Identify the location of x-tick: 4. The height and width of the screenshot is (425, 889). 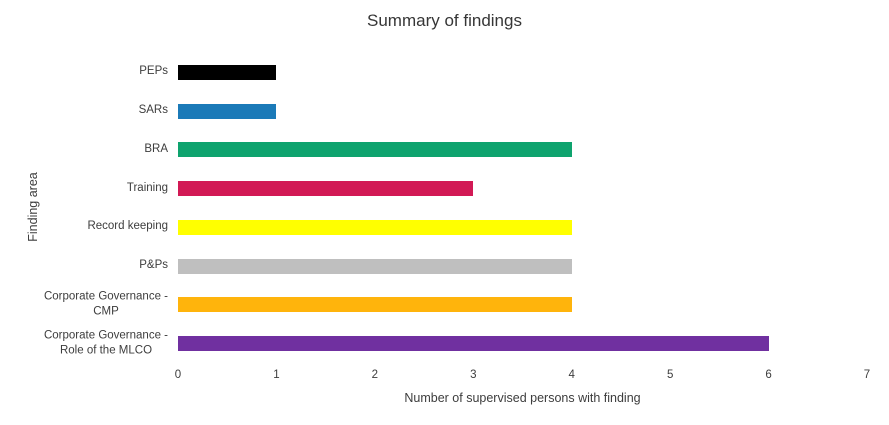
(571, 375).